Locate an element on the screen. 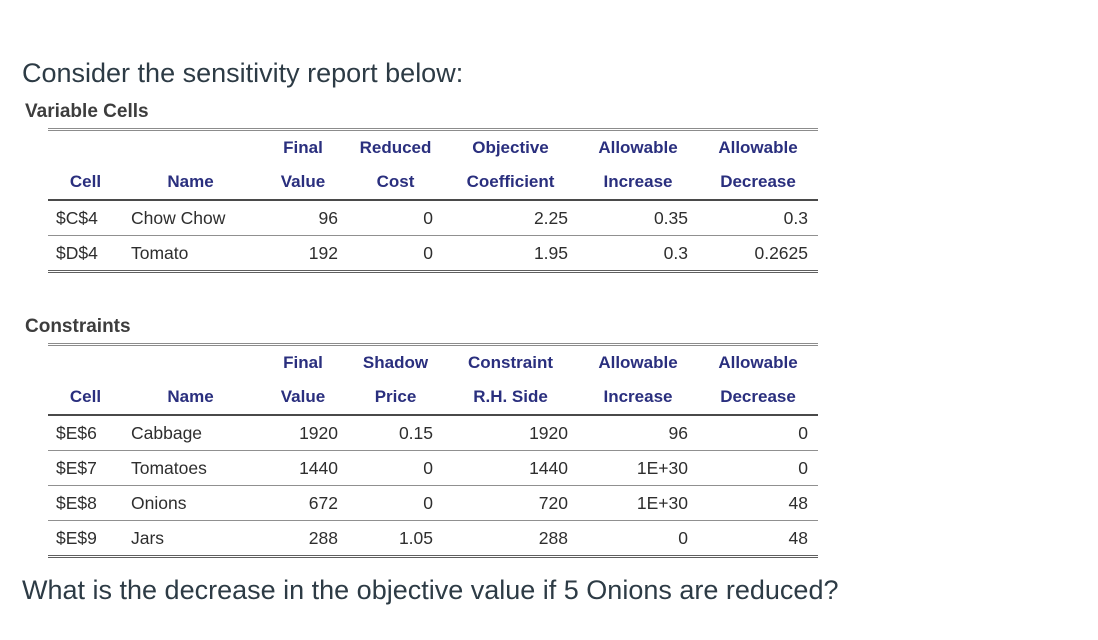 This screenshot has height=640, width=1098. column-header-shadow: Shadow is located at coordinates (395, 362).